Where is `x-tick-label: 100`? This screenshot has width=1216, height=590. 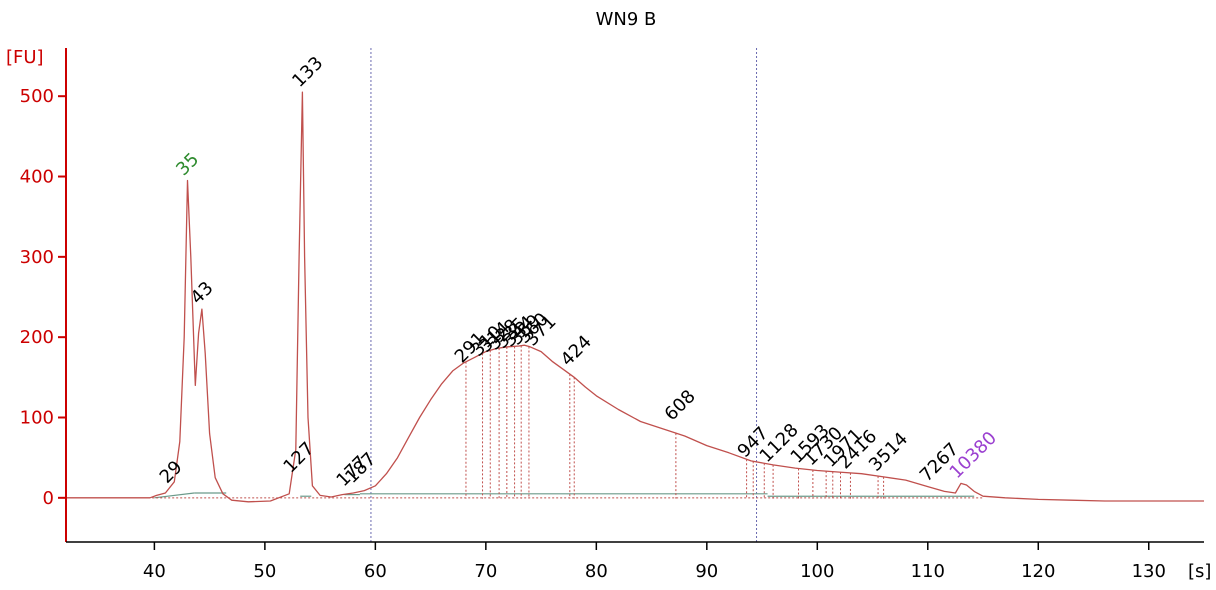
x-tick-label: 100 is located at coordinates (817, 571).